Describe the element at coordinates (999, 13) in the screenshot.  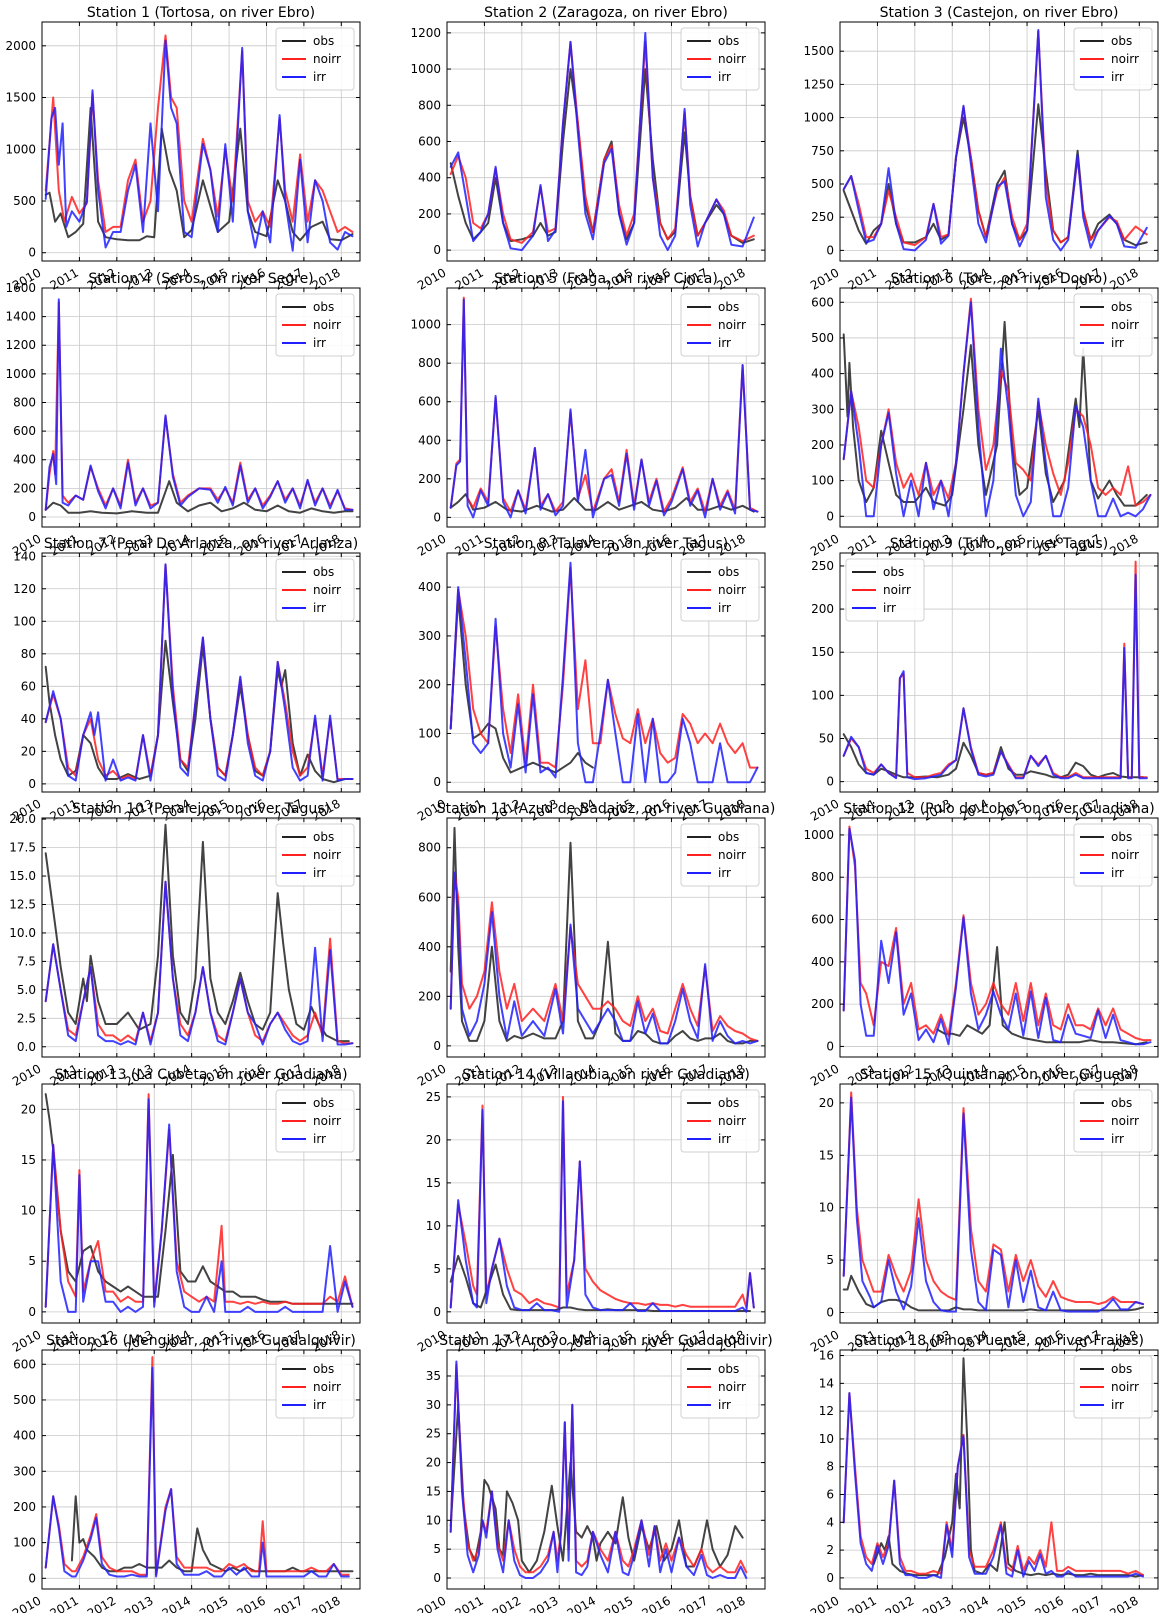
I see `chart-title: Station 3 (Castejon, on river Ebro)` at that location.